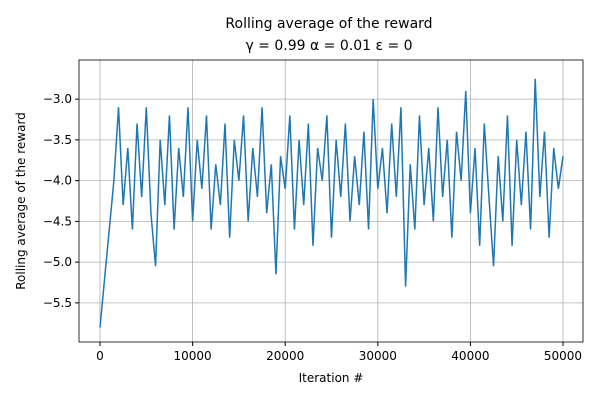  What do you see at coordinates (378, 356) in the screenshot?
I see `x-tick-label: 30000` at bounding box center [378, 356].